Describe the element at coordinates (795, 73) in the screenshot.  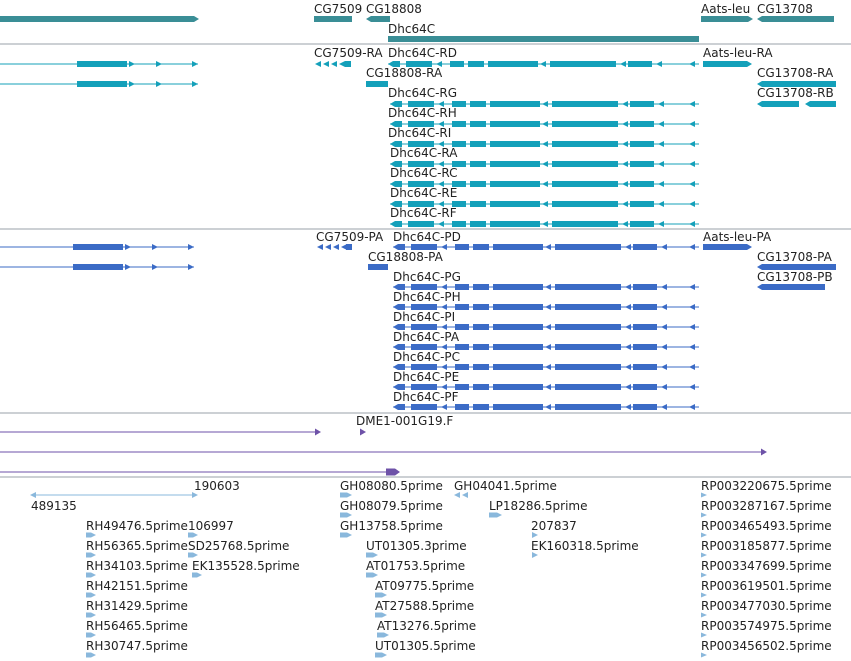
I see `transcript-label: CG13708-RA` at that location.